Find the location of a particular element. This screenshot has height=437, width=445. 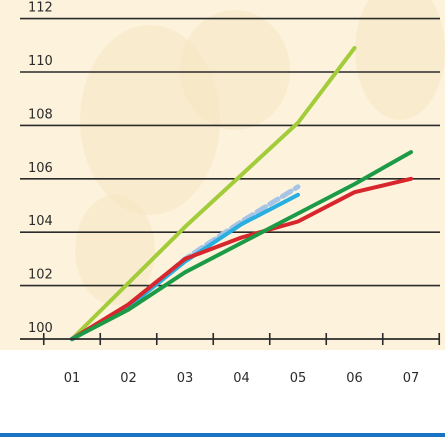

x-axis is located at coordinates (230, 339).